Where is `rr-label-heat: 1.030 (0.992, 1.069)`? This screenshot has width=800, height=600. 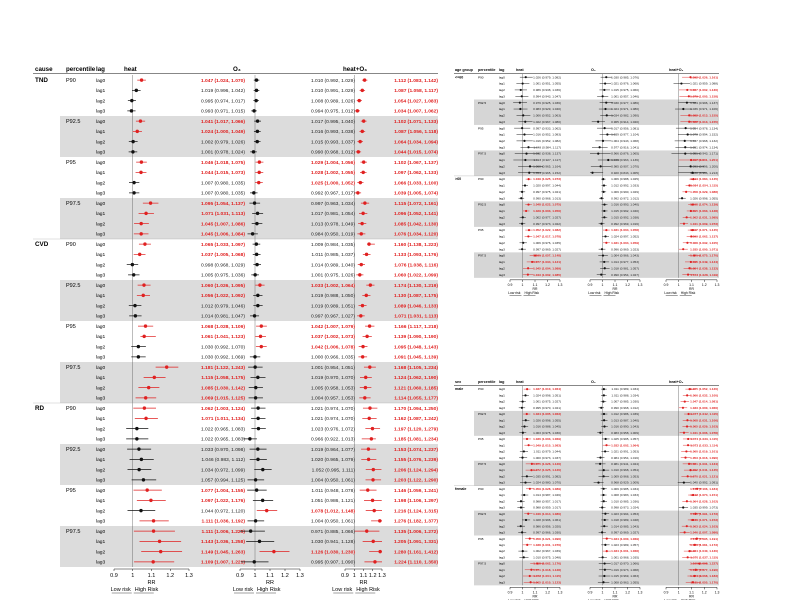
rr-label-heat: 1.030 (0.992, 1.069) is located at coordinates (223, 358).